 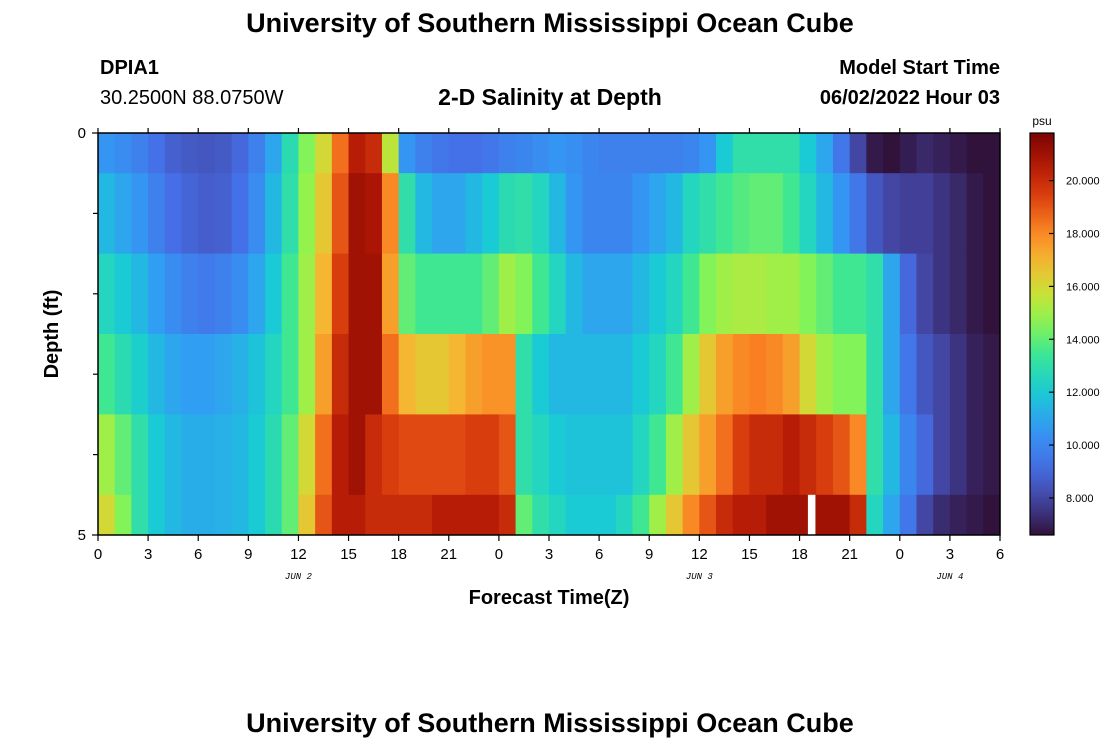 I want to click on y-axis: 05, so click(x=88, y=334).